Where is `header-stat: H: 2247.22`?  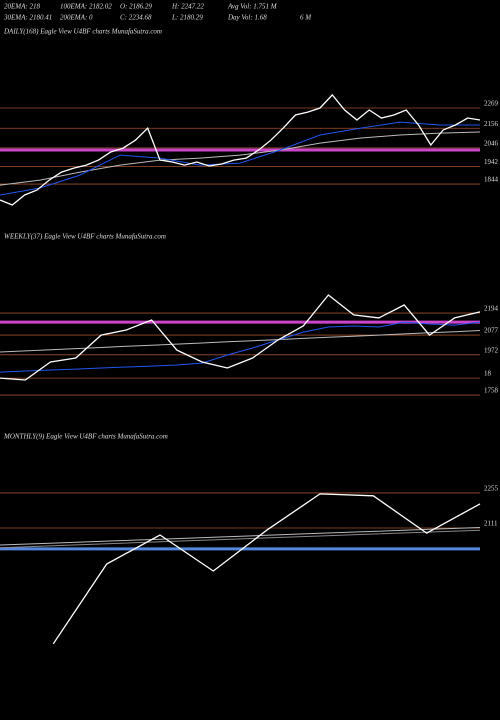 header-stat: H: 2247.22 is located at coordinates (187, 7).